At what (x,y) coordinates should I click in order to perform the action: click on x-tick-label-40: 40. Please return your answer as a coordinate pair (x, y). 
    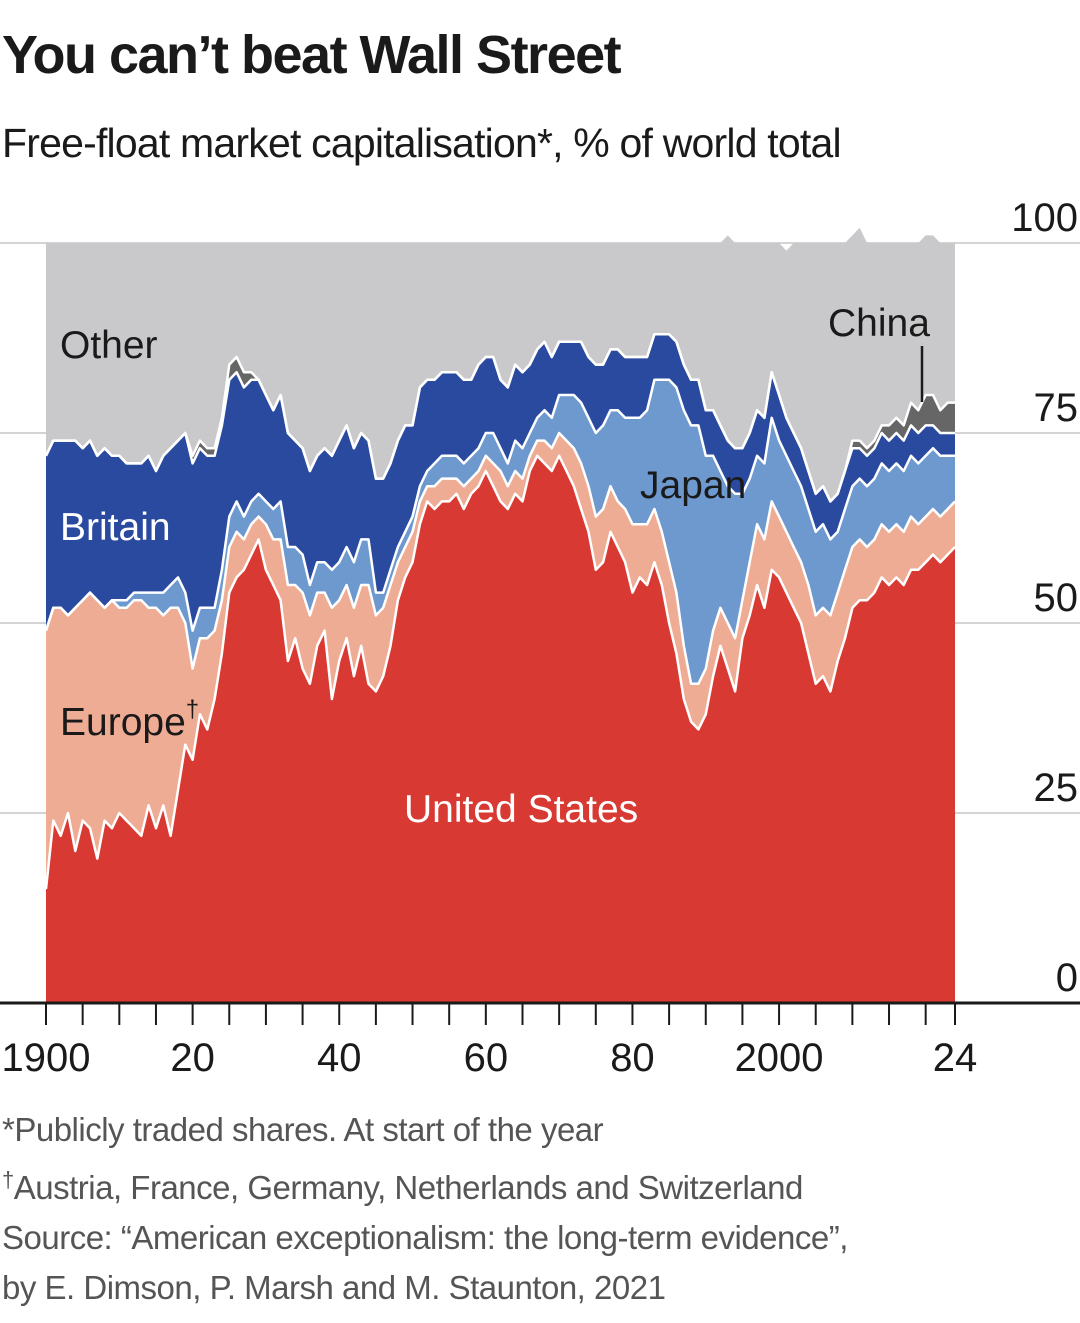
    Looking at the image, I should click on (339, 1058).